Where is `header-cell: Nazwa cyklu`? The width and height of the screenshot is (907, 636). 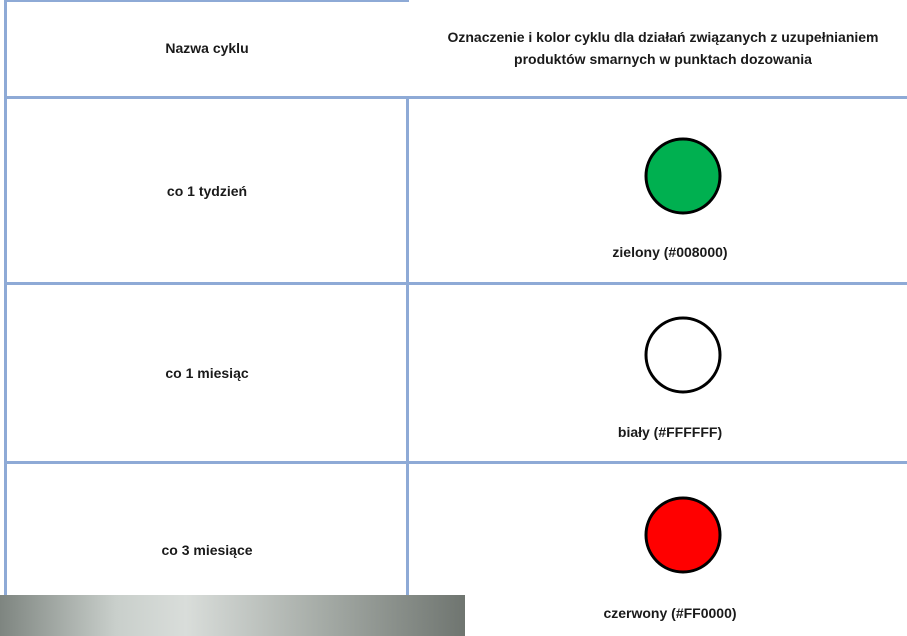 header-cell: Nazwa cyklu is located at coordinates (207, 48).